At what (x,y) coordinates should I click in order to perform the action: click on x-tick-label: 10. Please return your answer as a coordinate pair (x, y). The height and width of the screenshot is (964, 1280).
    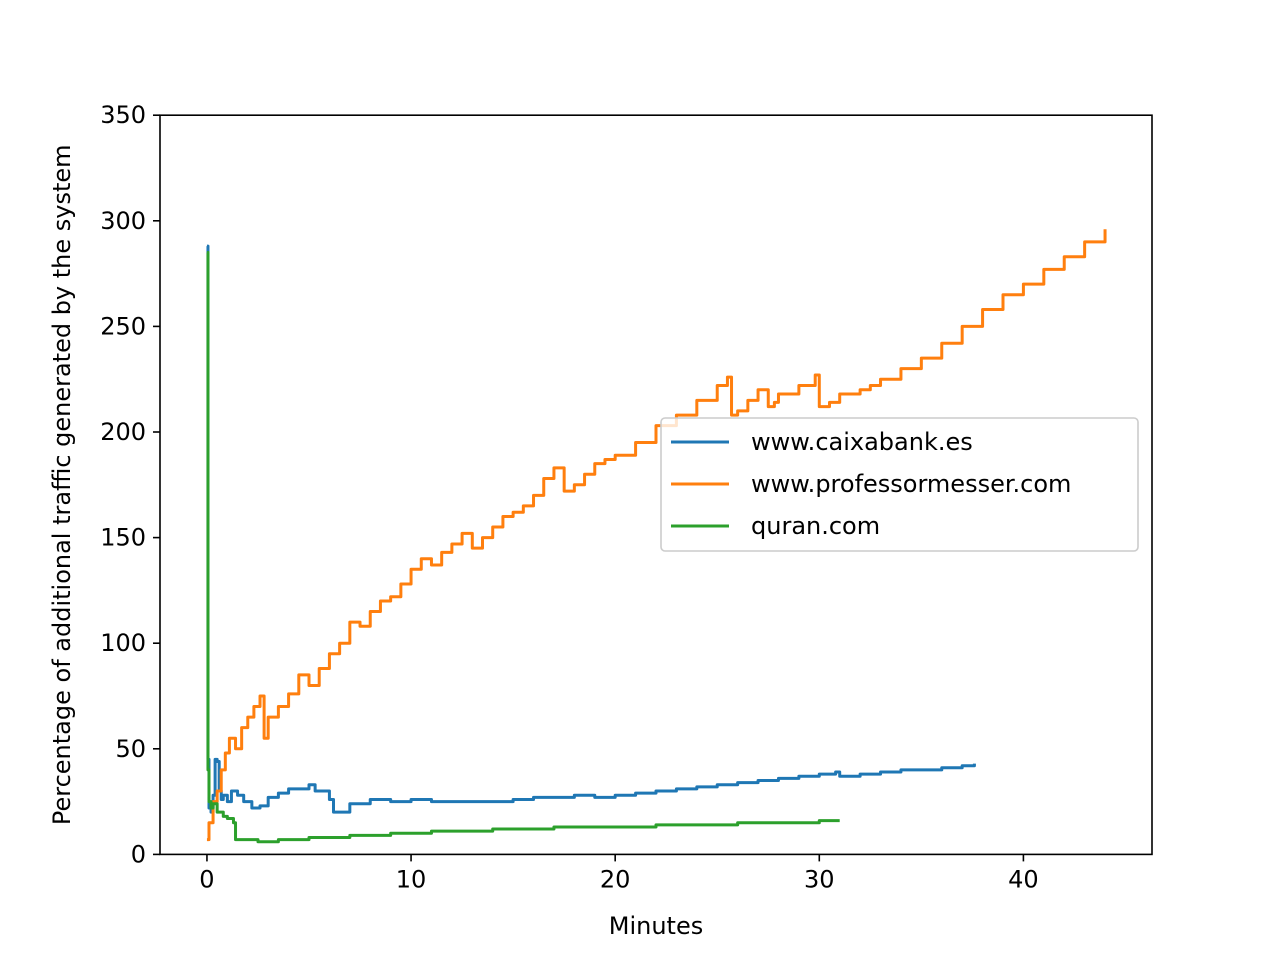
    Looking at the image, I should click on (411, 879).